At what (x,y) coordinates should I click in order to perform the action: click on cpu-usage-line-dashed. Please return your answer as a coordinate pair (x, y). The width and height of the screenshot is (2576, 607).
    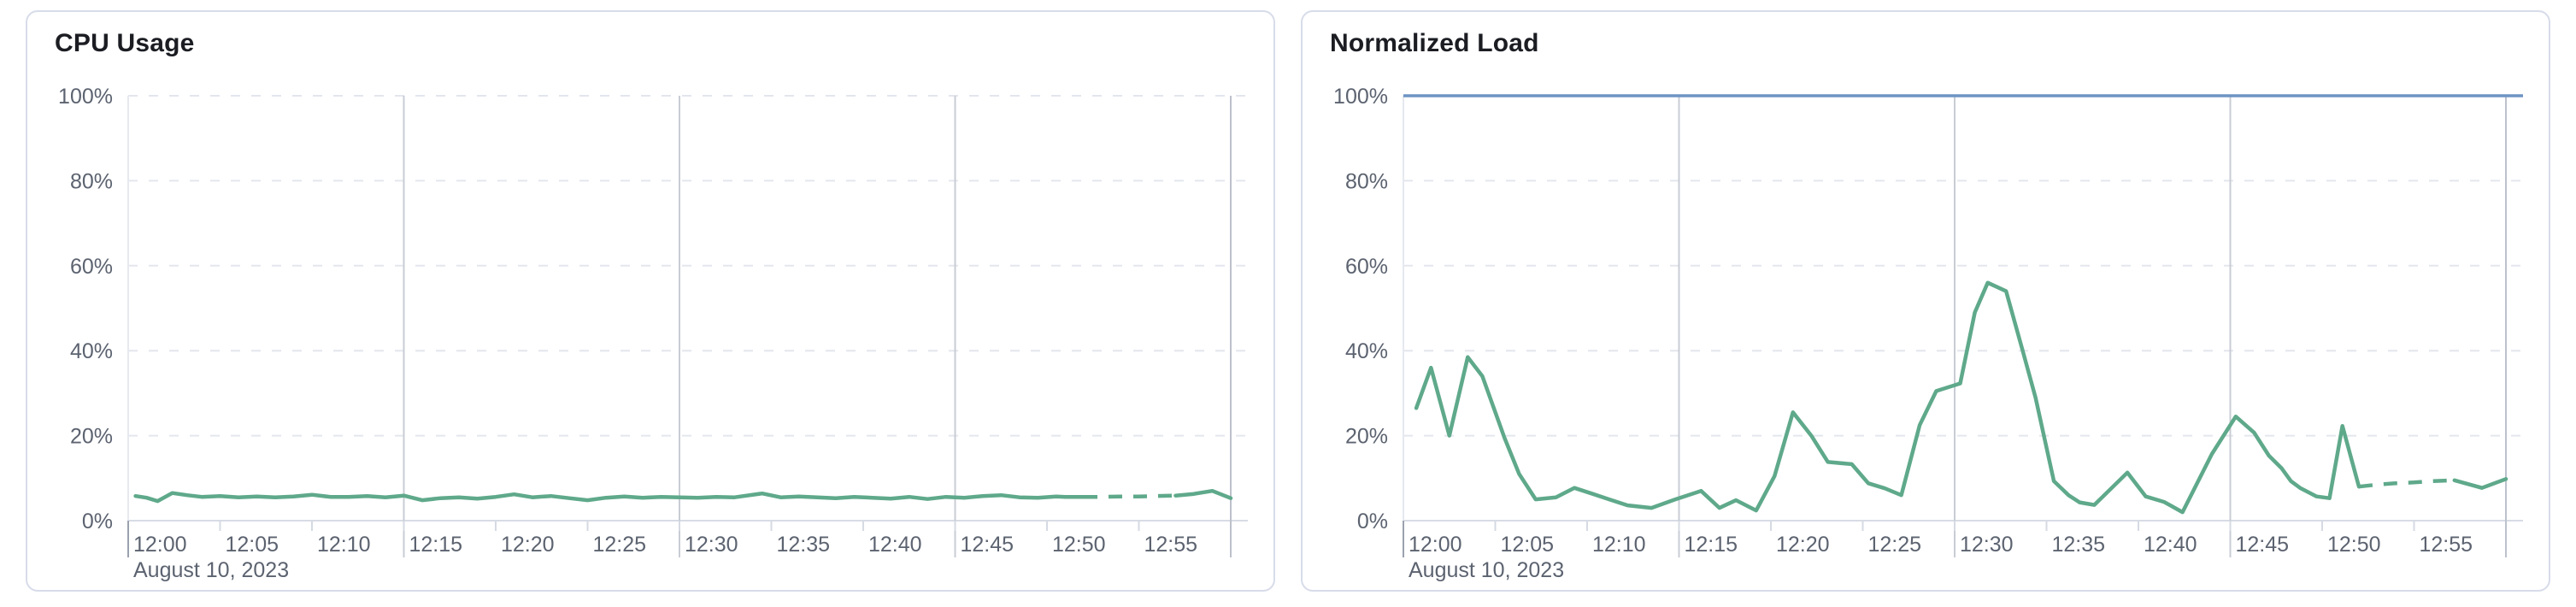
    Looking at the image, I should click on (1130, 496).